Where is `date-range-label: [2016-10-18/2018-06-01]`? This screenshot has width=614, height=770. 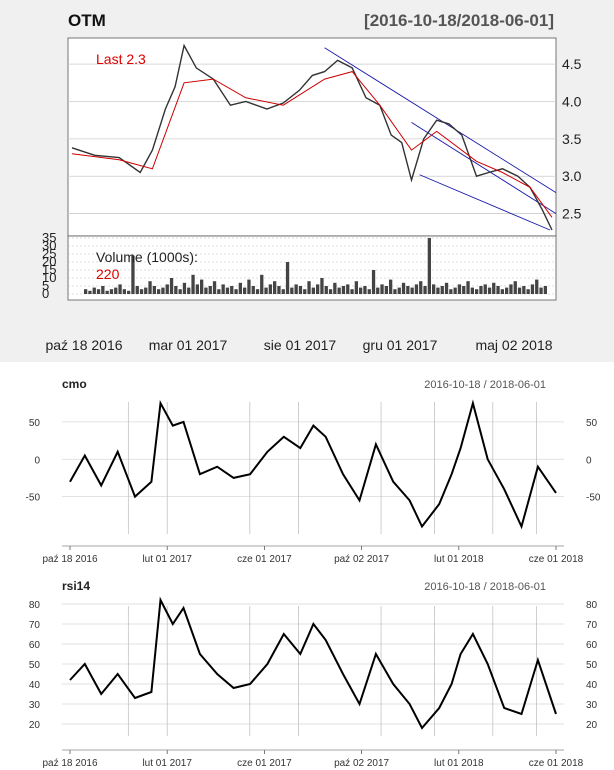 date-range-label: [2016-10-18/2018-06-01] is located at coordinates (459, 20).